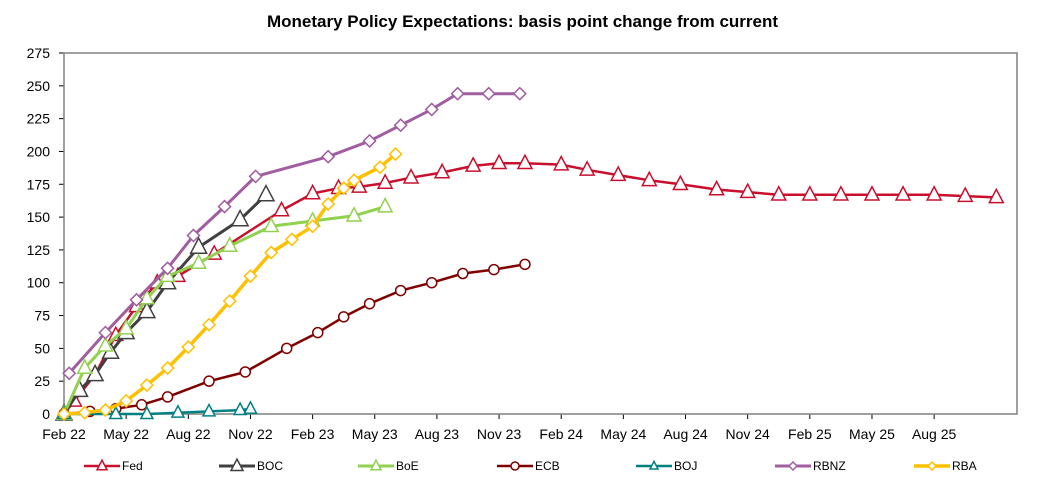 This screenshot has width=1045, height=492. I want to click on x-tick-label: Aug 23, so click(437, 434).